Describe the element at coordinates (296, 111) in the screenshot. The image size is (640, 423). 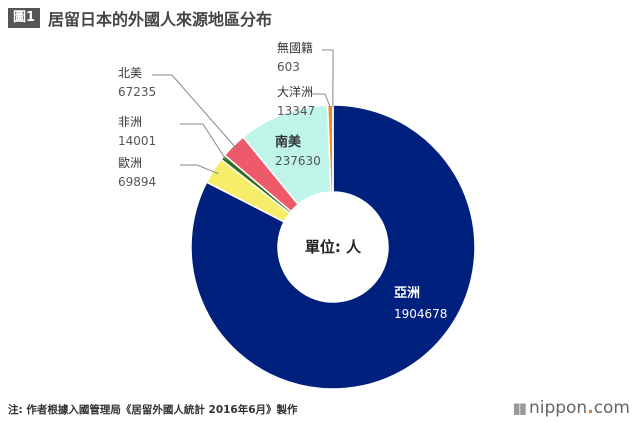
I see `label-value-oceania: 13347` at that location.